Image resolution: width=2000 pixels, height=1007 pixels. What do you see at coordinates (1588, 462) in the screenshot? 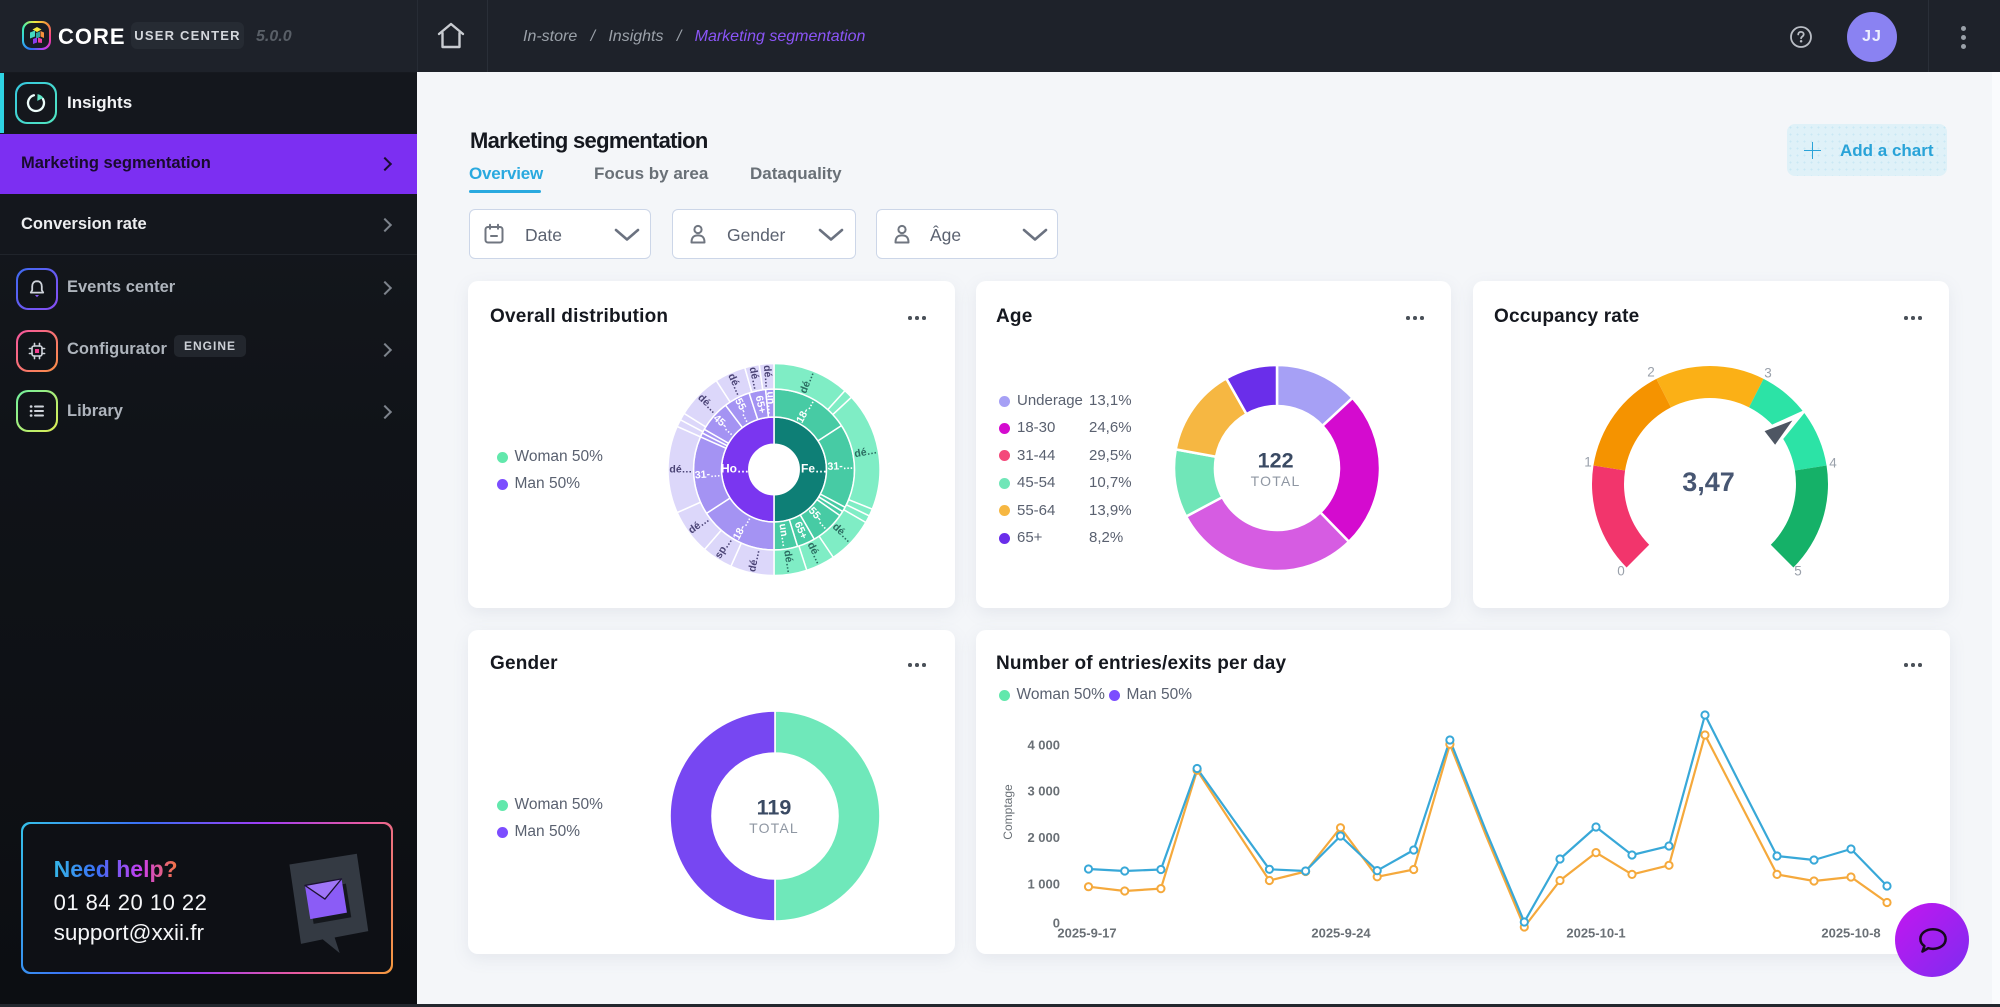
I see `svg-text: 1` at bounding box center [1588, 462].